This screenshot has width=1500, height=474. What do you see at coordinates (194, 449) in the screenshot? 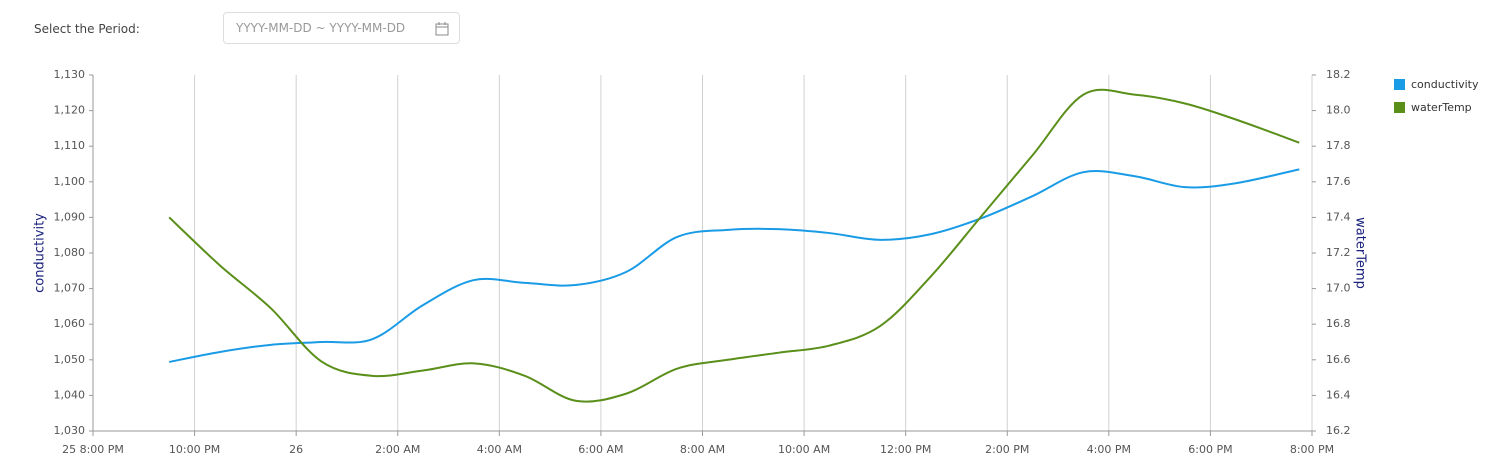
I see `x-tick-label: 10:00 PM` at bounding box center [194, 449].